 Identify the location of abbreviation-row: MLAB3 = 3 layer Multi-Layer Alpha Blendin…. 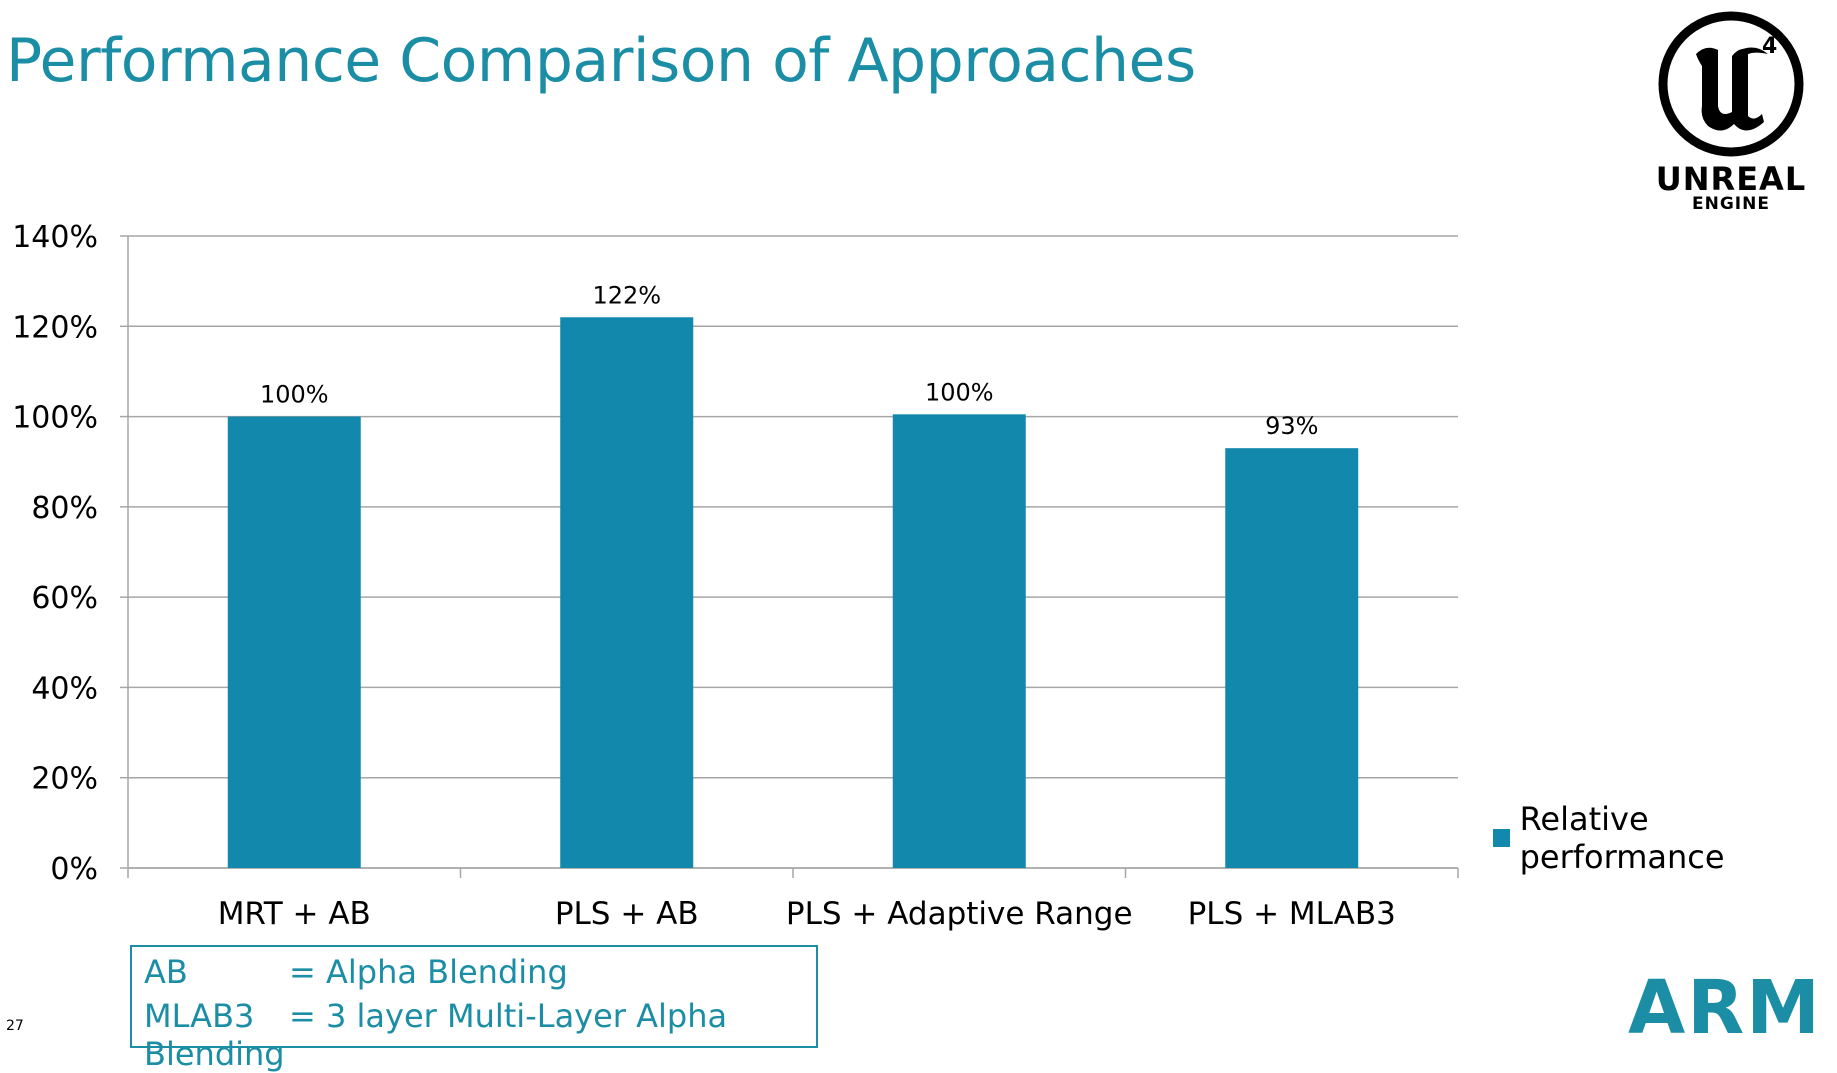
(480, 1035).